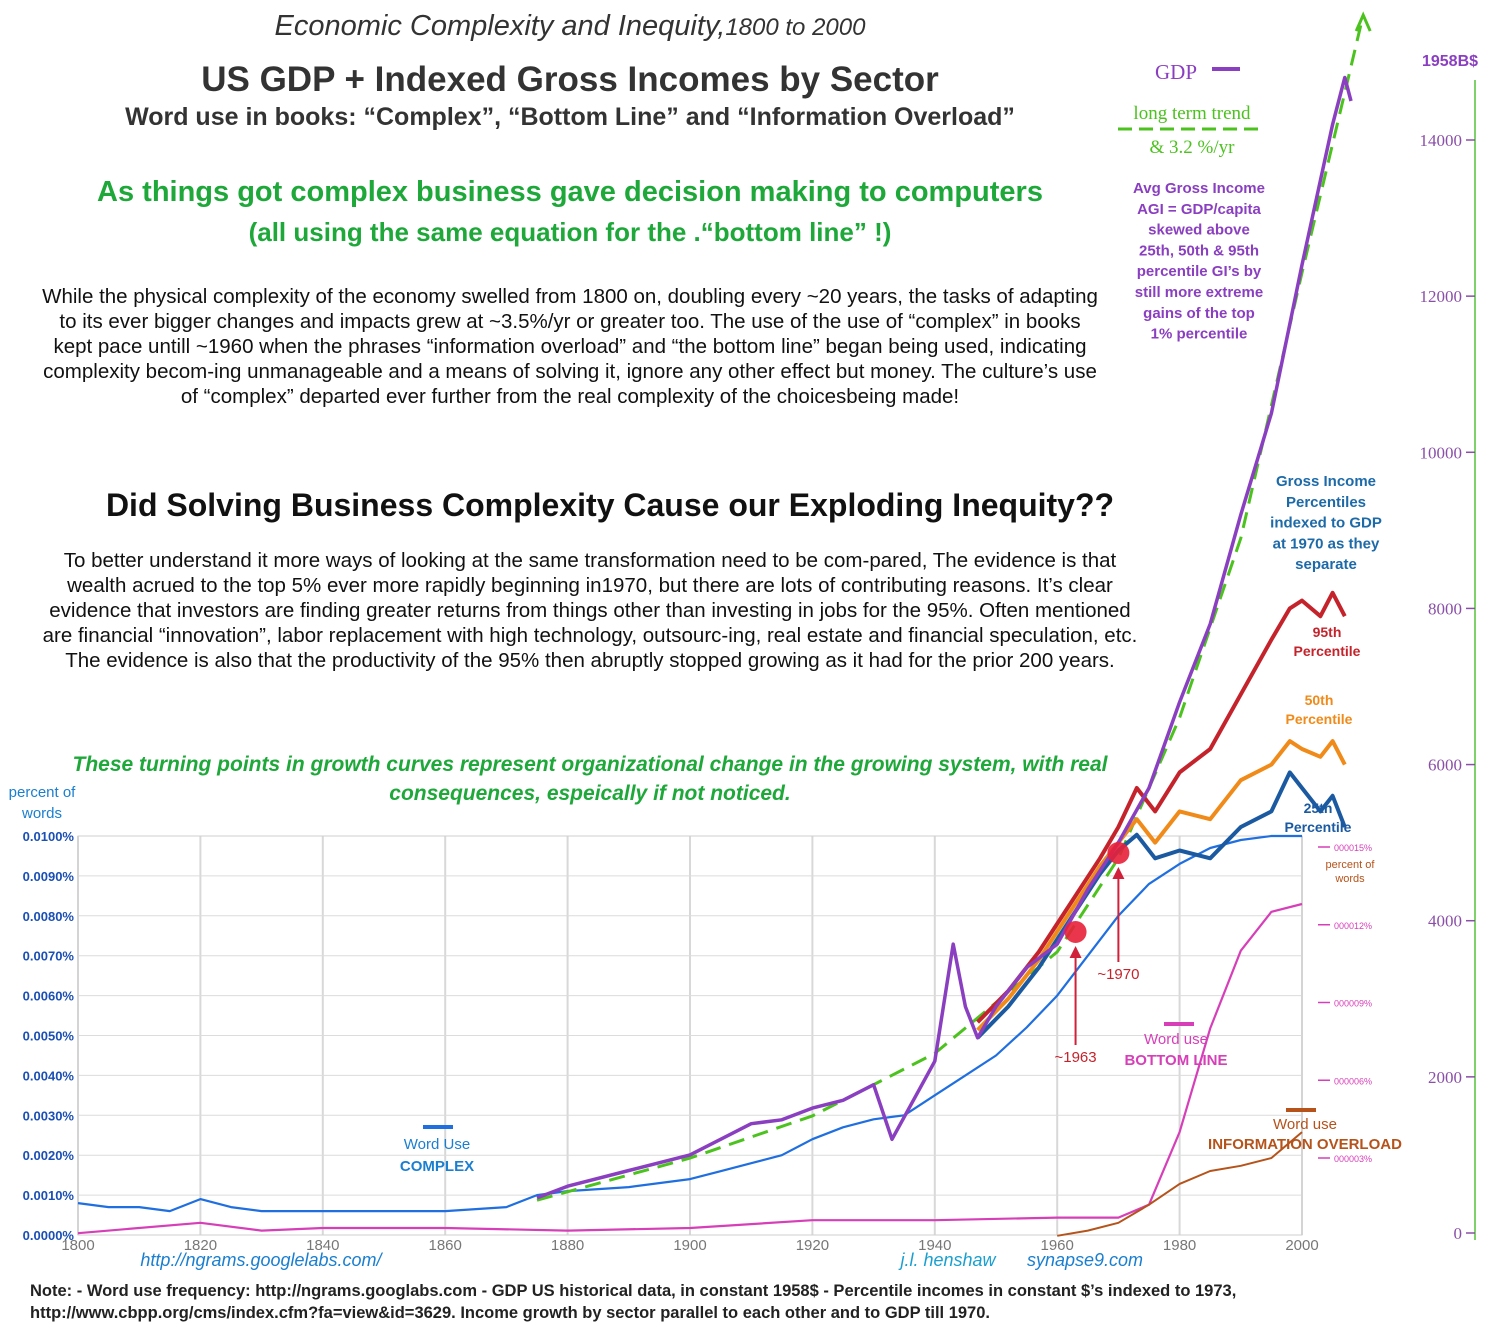 The height and width of the screenshot is (1337, 1508). I want to click on x-tick-label: 1840, so click(322, 1245).